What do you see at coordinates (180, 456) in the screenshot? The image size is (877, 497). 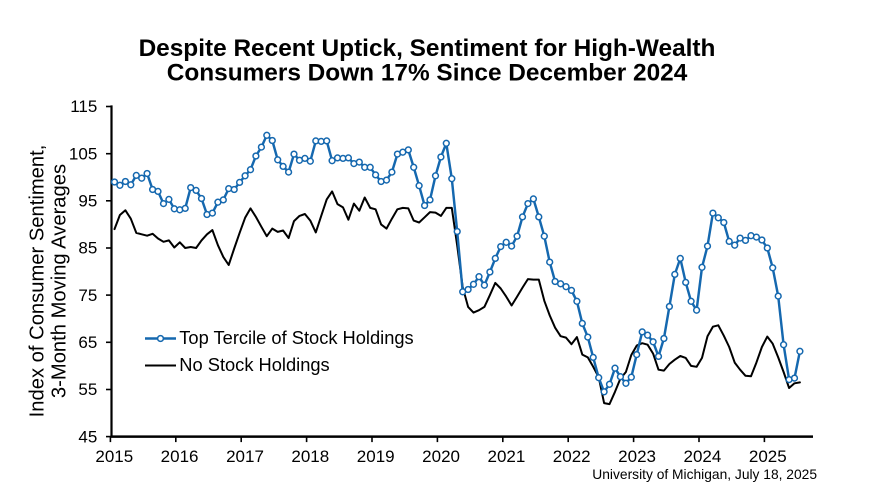 I see `svg-text: 2016` at bounding box center [180, 456].